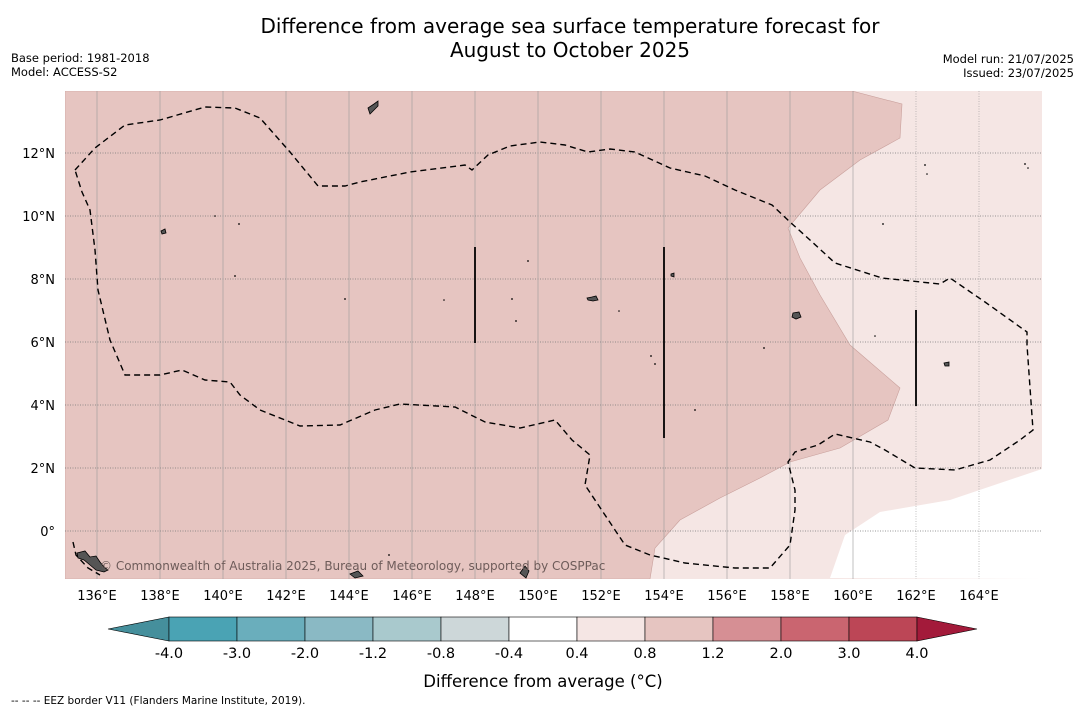 The height and width of the screenshot is (713, 1085). What do you see at coordinates (43, 280) in the screenshot?
I see `lat-tick: 8°N` at bounding box center [43, 280].